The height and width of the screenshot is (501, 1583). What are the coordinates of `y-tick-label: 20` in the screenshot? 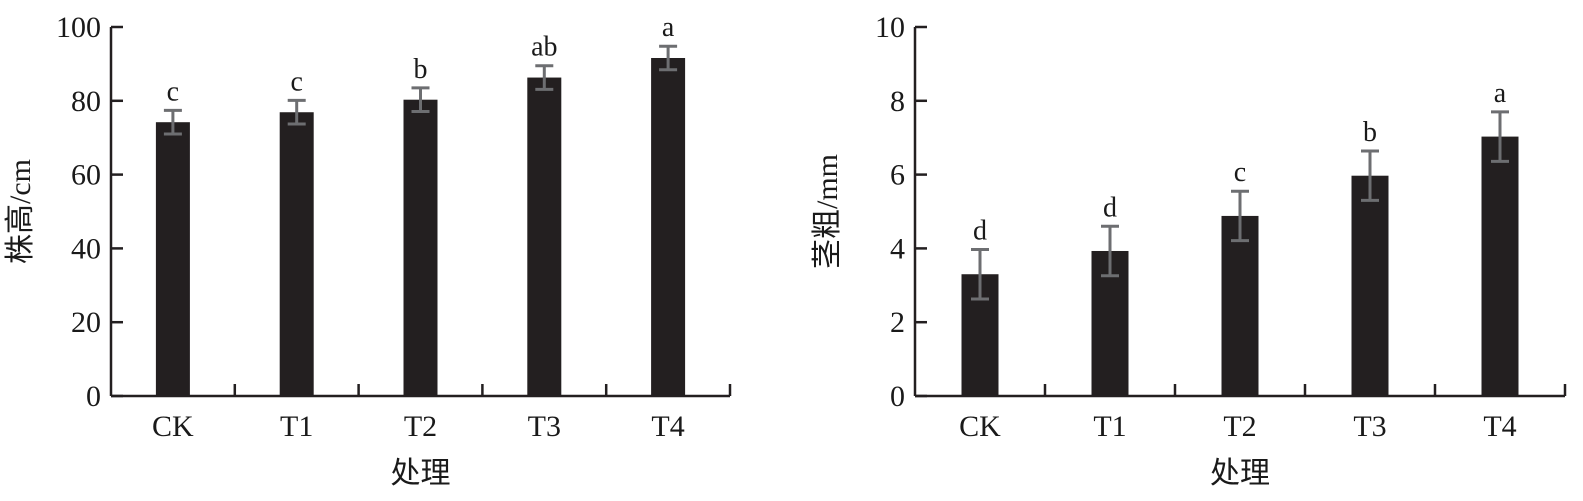 It's located at (86, 322).